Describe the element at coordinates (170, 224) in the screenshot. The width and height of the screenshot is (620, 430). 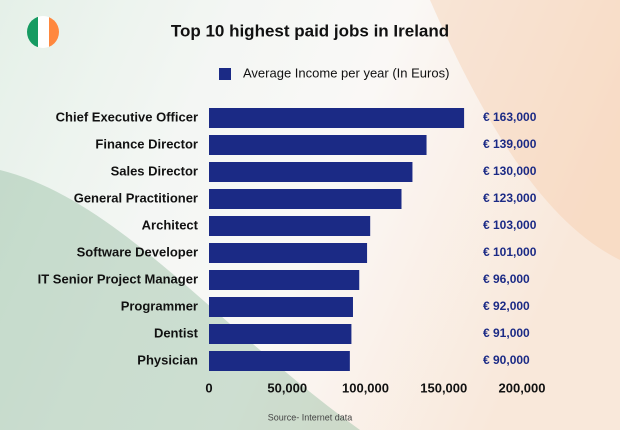
I see `y-tick-label: Architect` at that location.